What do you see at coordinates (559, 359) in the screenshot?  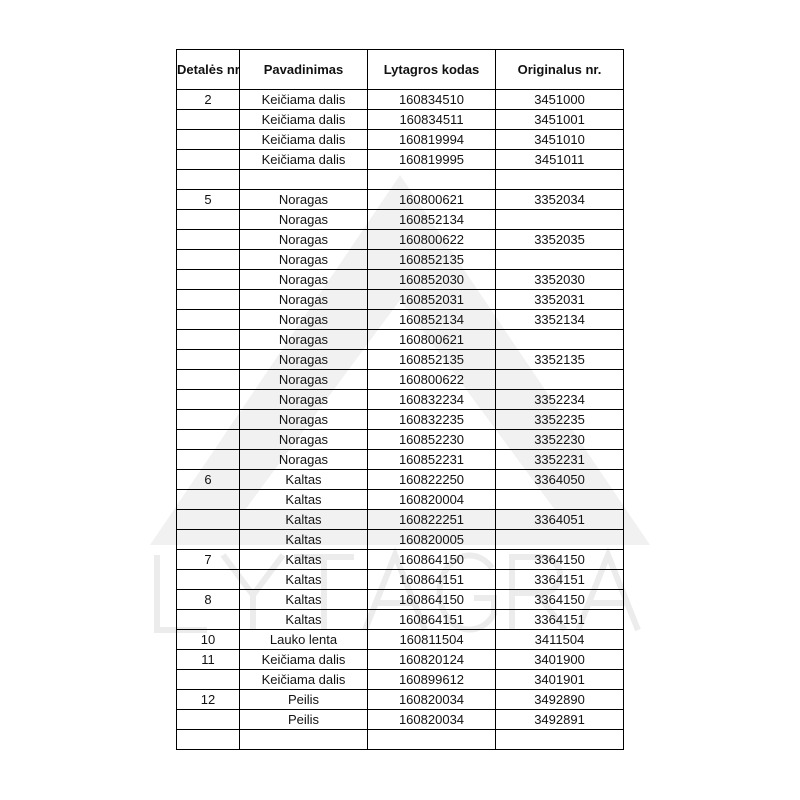 I see `cell-original-nr: 3352135` at bounding box center [559, 359].